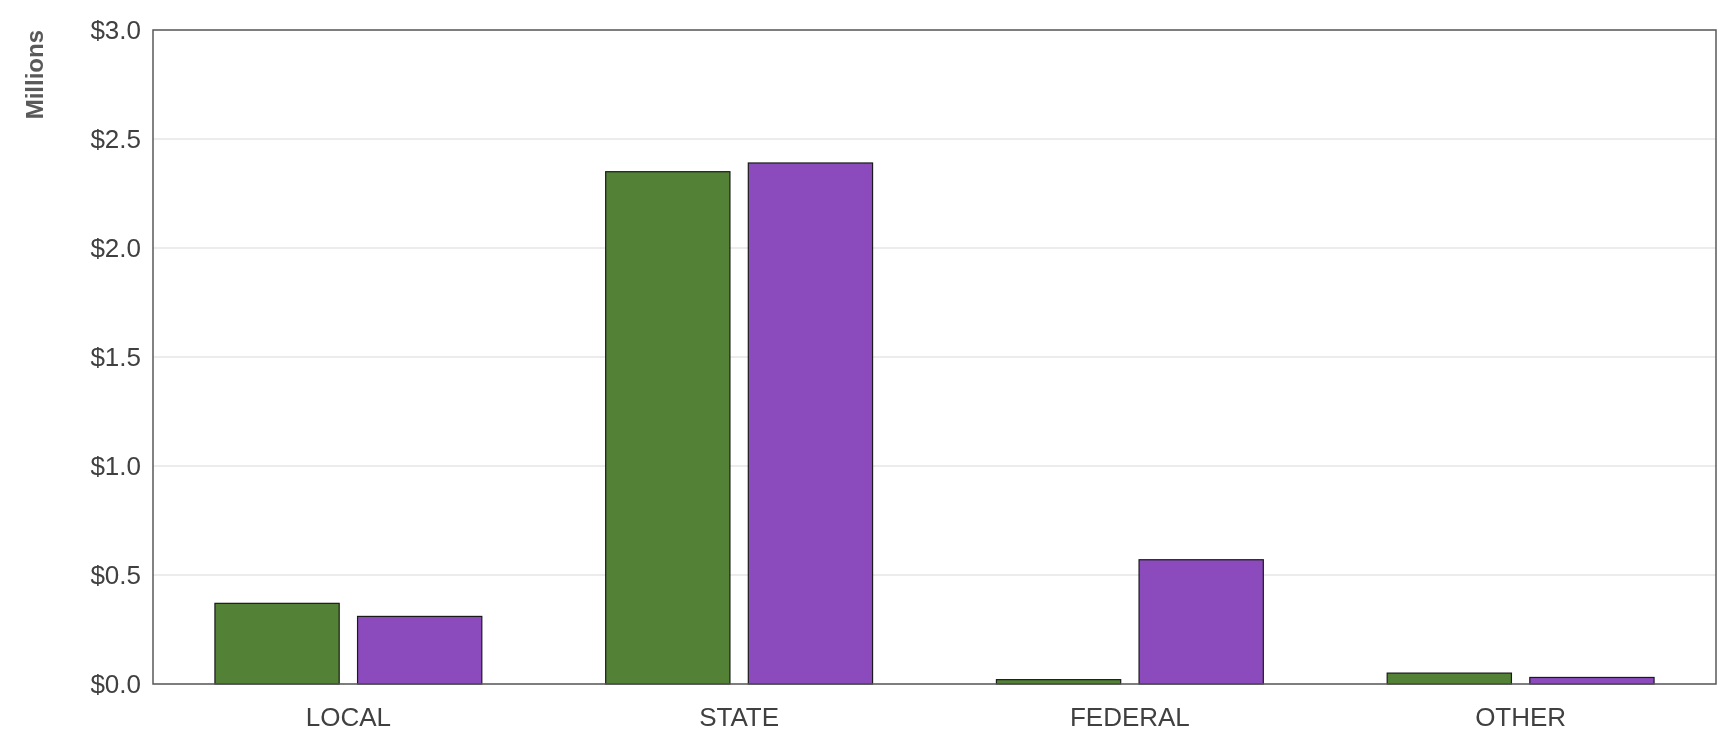 The image size is (1728, 752). Describe the element at coordinates (1129, 717) in the screenshot. I see `x-tick-label: FEDERAL` at that location.